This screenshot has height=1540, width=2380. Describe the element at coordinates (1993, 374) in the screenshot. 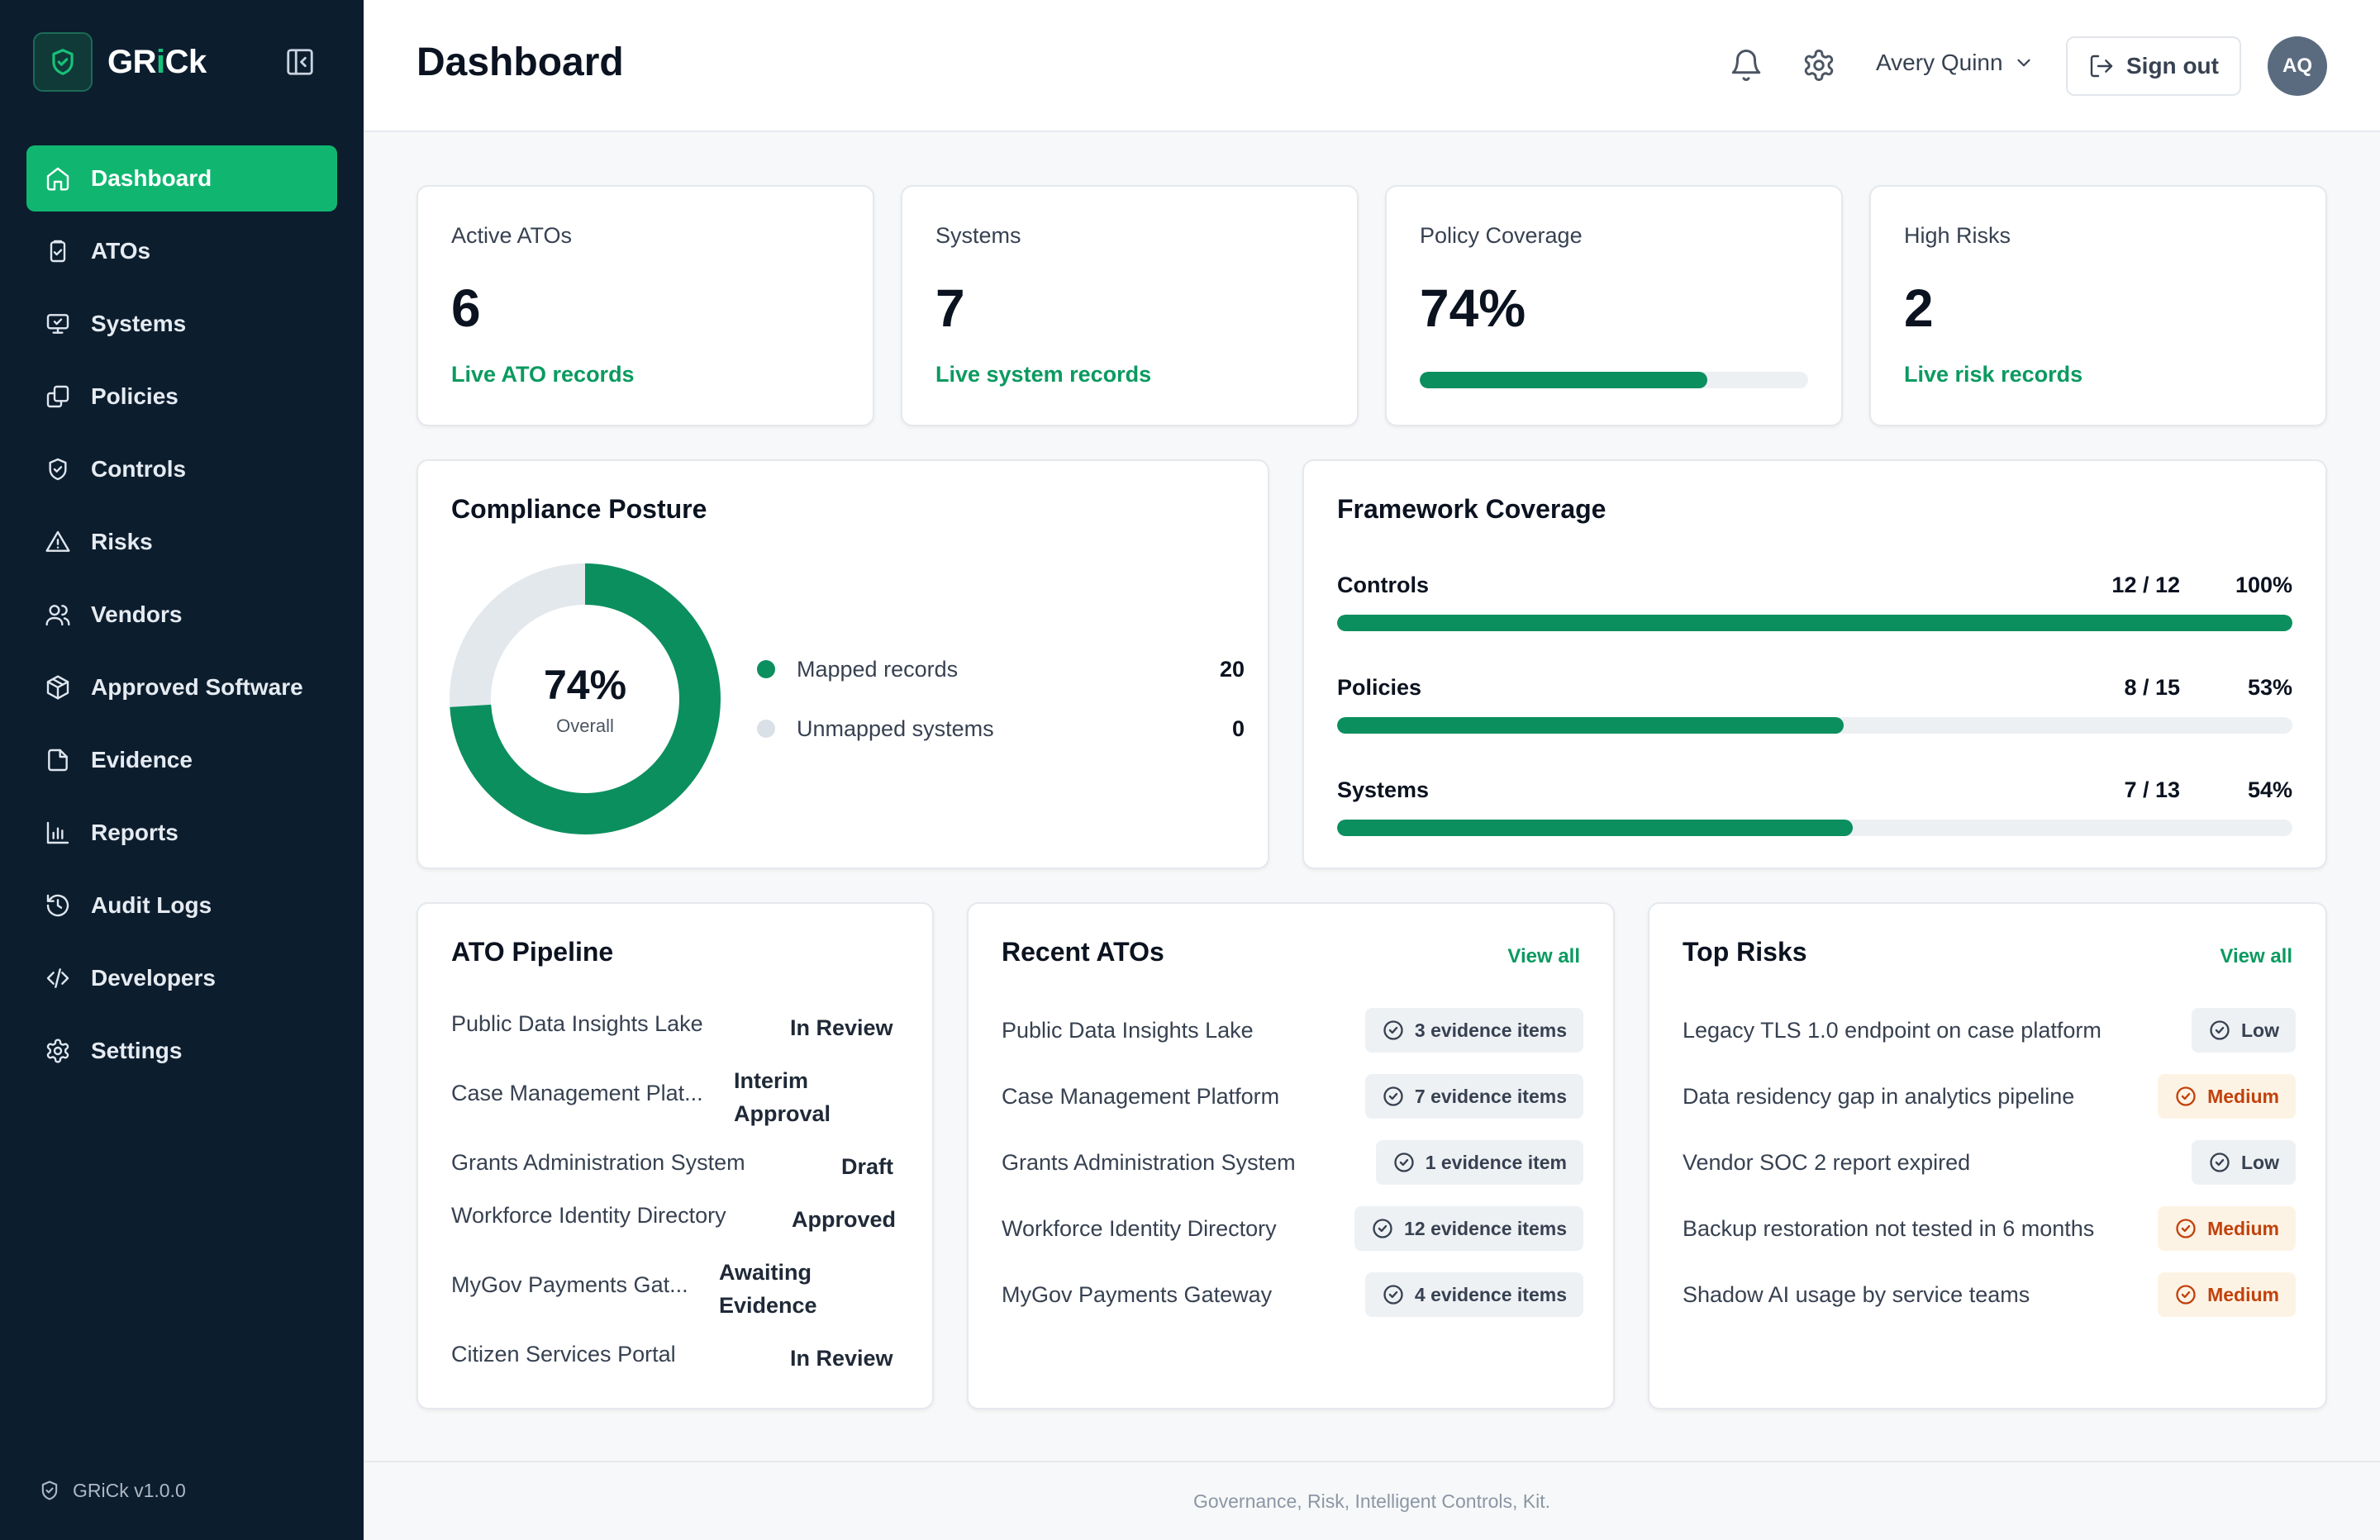

I see `stat-link: Live risk records` at that location.